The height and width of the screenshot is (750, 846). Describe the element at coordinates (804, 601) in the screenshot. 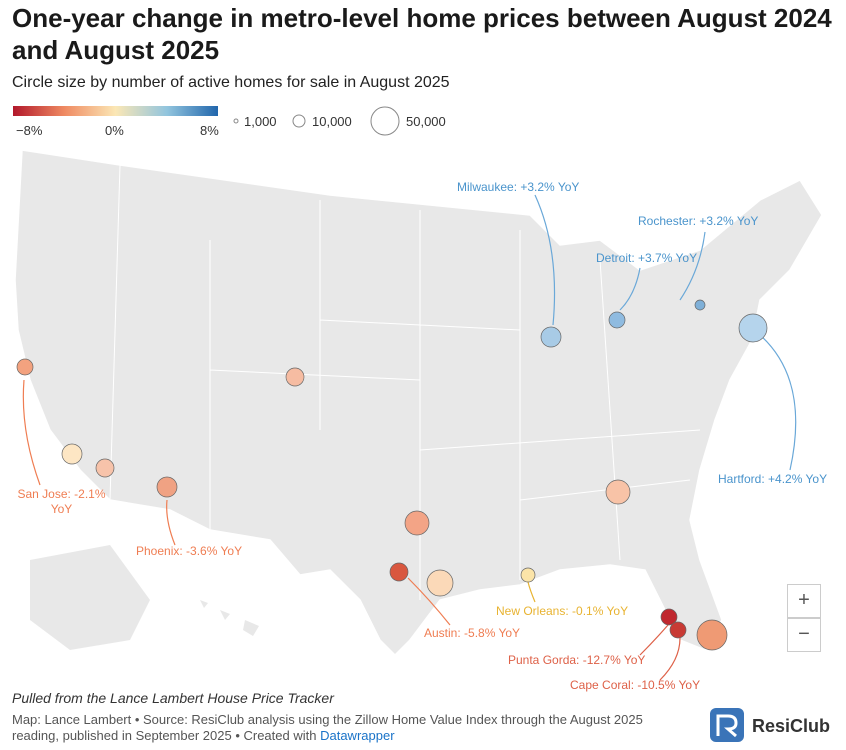

I see `zoom-in: +` at that location.